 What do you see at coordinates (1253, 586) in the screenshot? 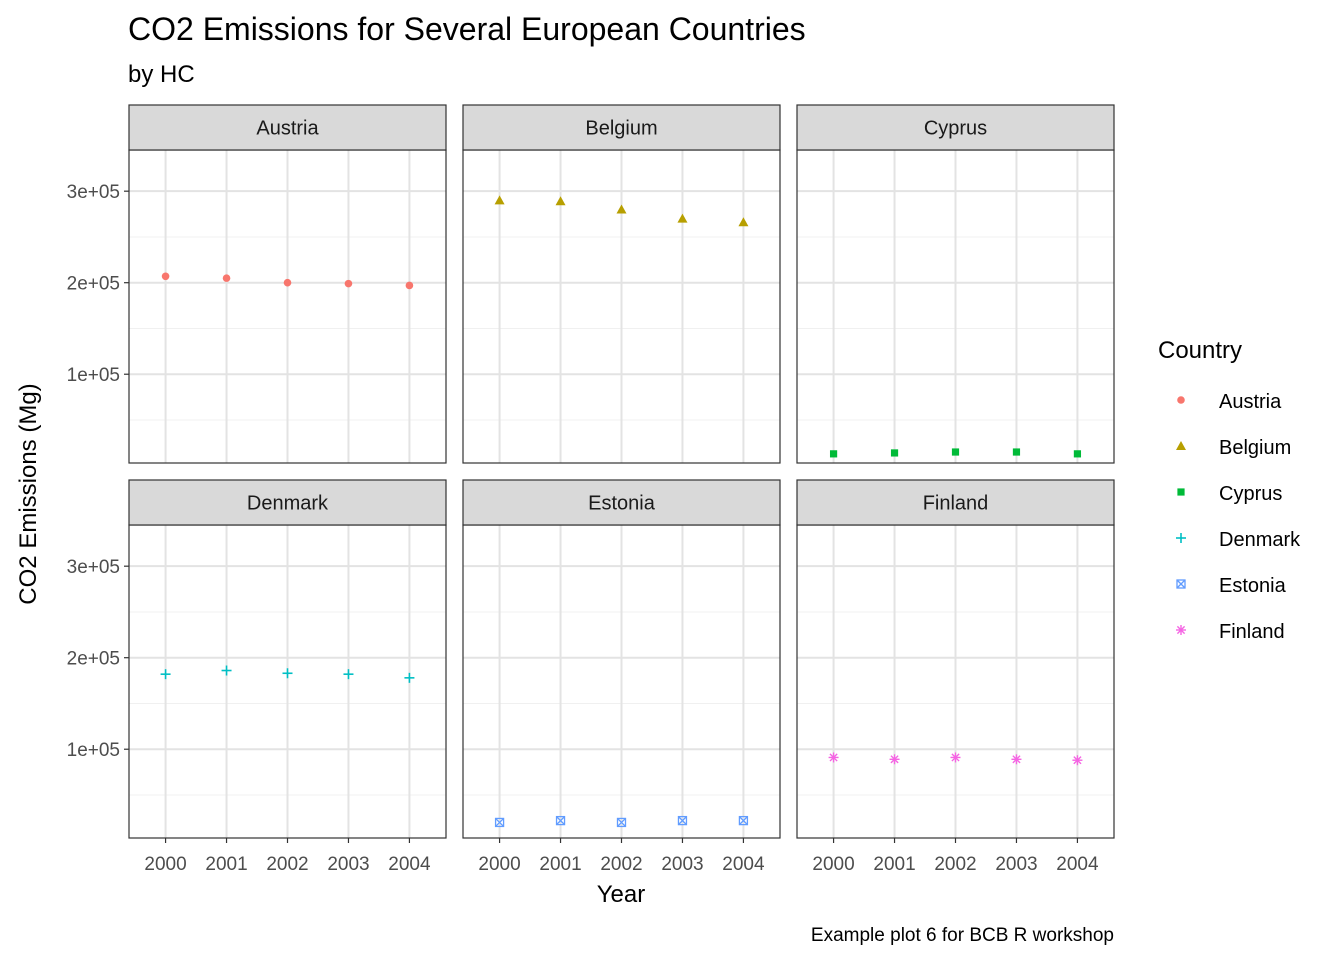
I see `legend-label-estonia: Estonia` at bounding box center [1253, 586].